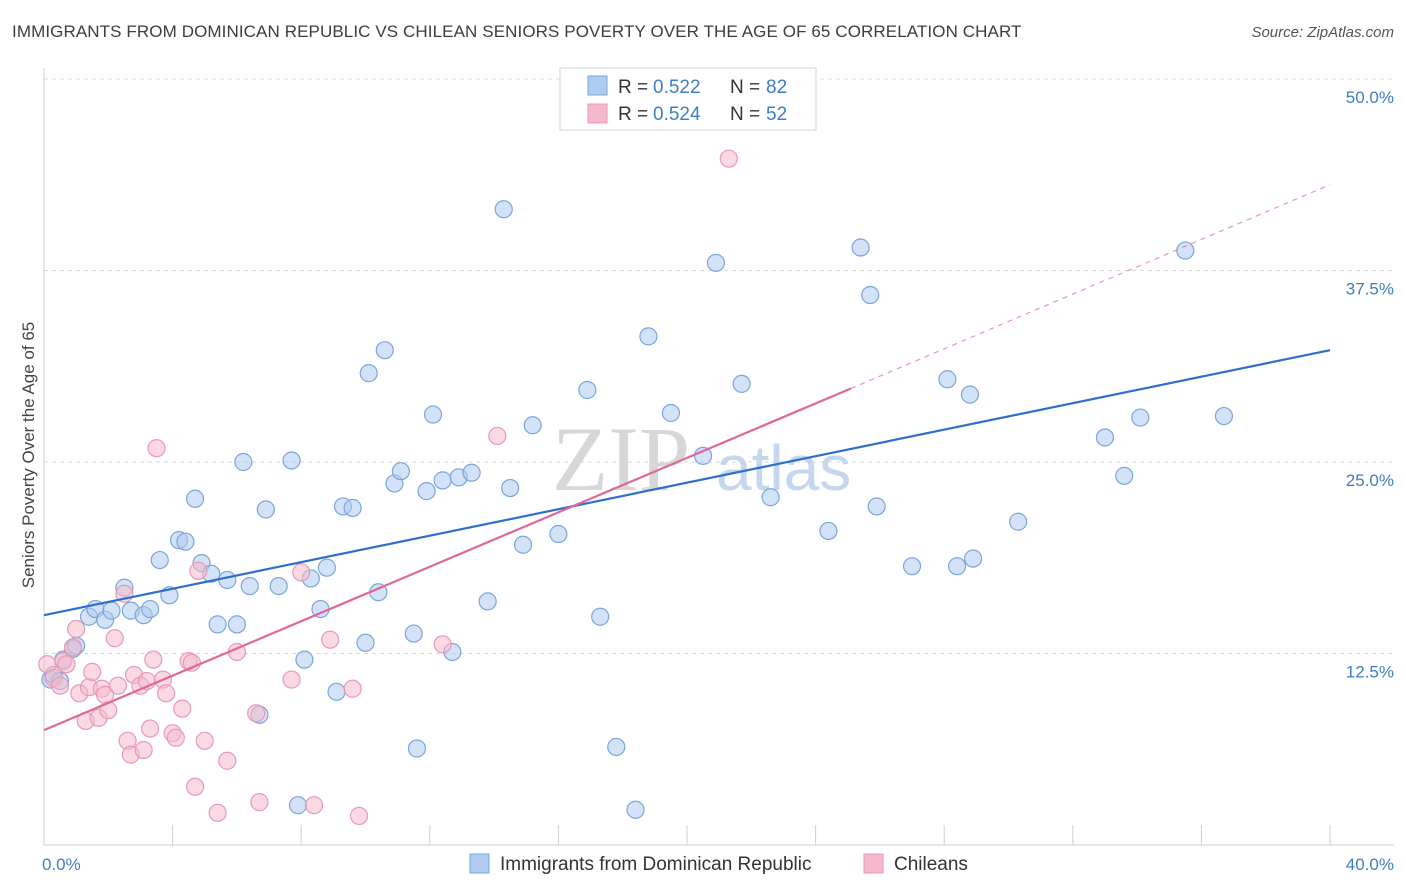 The image size is (1406, 892). What do you see at coordinates (479, 863) in the screenshot?
I see `bottom-legend-swatch-dominican` at bounding box center [479, 863].